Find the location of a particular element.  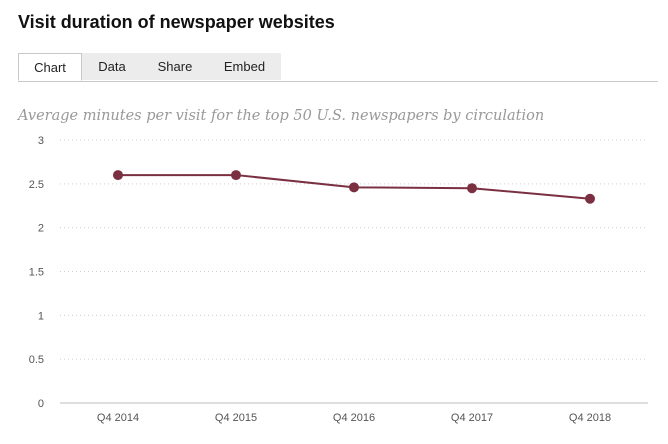

x-tick-label: Q4 2017 is located at coordinates (472, 418).